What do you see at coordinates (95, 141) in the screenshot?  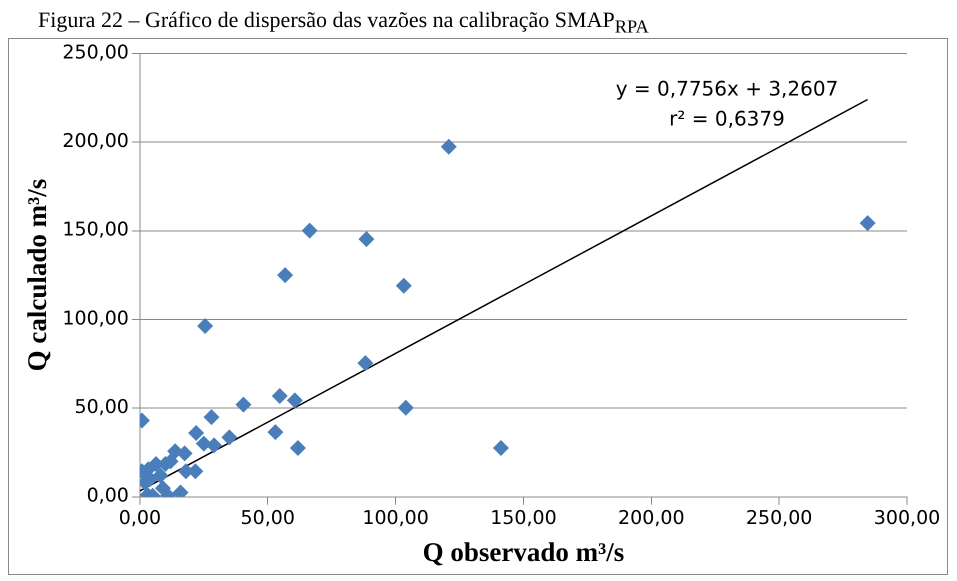 I see `y-tick-label: 200,00` at bounding box center [95, 141].